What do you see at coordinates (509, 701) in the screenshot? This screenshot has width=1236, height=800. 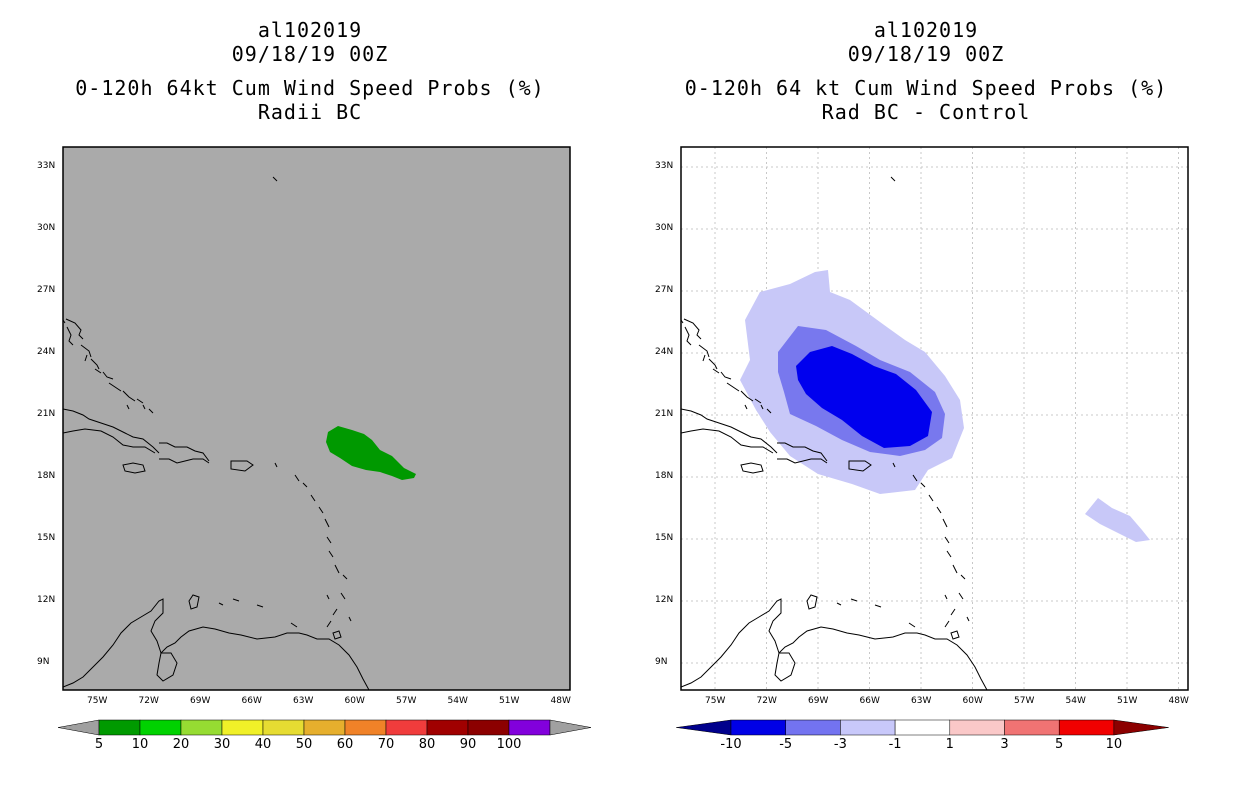 I see `left-lon-label-51W: 51W` at bounding box center [509, 701].